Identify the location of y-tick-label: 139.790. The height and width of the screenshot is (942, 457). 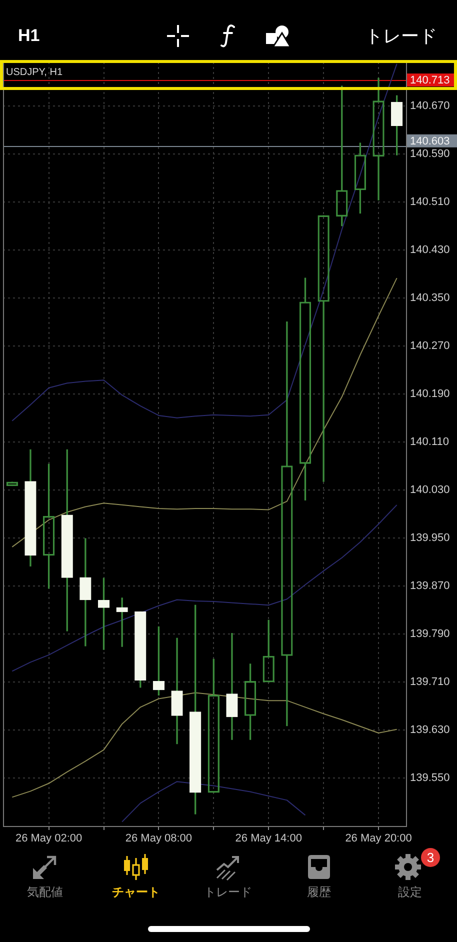
(430, 634).